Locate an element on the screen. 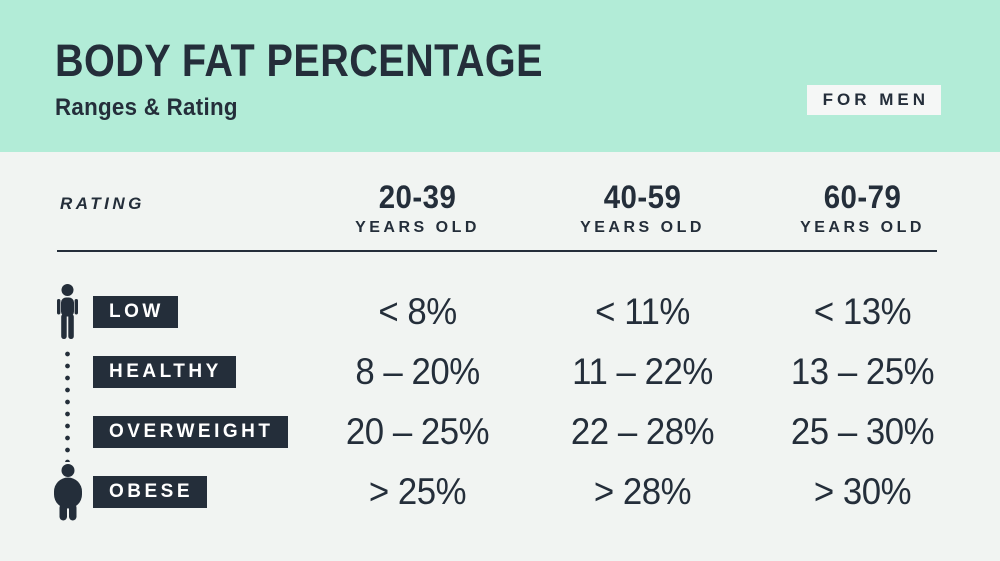  table-row-overweight: OVERWEIGHT 20 – 25% 22 – 28% 25 – 30% is located at coordinates (500, 432).